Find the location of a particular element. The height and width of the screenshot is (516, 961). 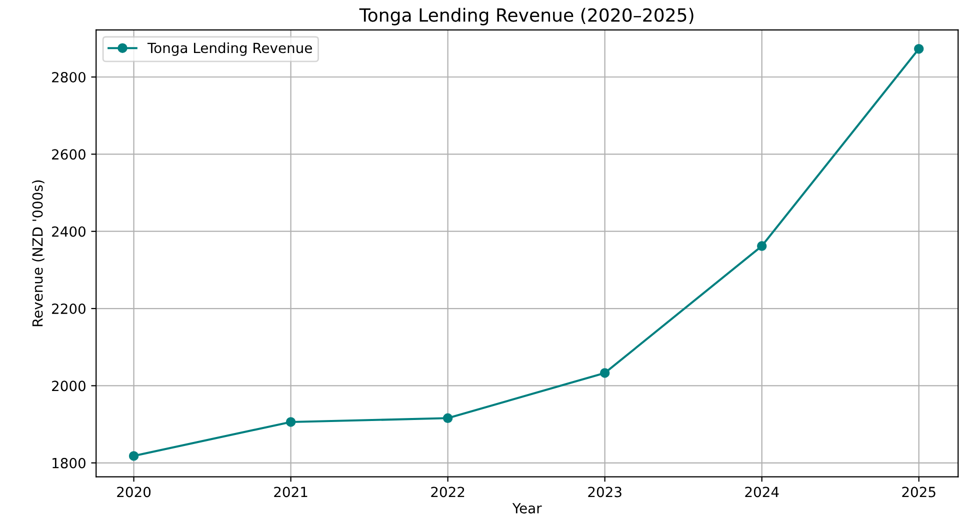

y-tick-label: 2400 is located at coordinates (69, 231).